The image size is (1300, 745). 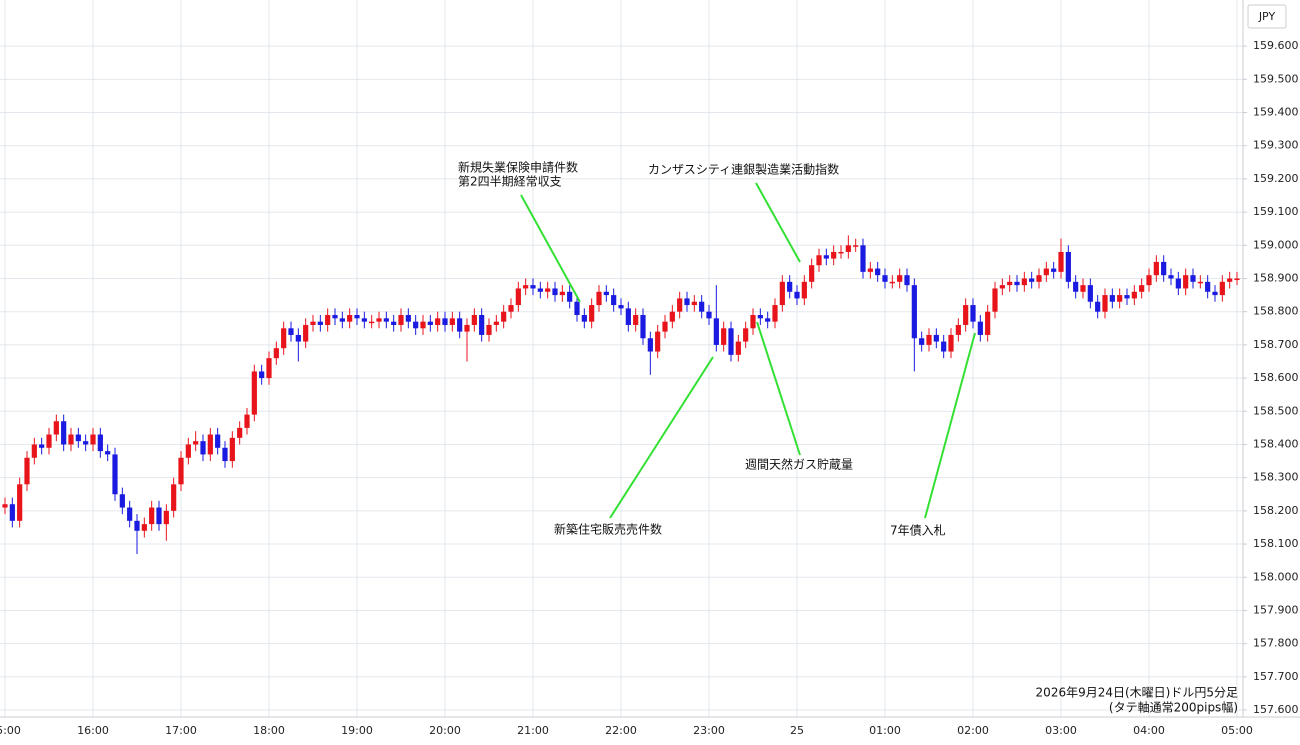 What do you see at coordinates (357, 730) in the screenshot?
I see `x-tick-label: 19:00` at bounding box center [357, 730].